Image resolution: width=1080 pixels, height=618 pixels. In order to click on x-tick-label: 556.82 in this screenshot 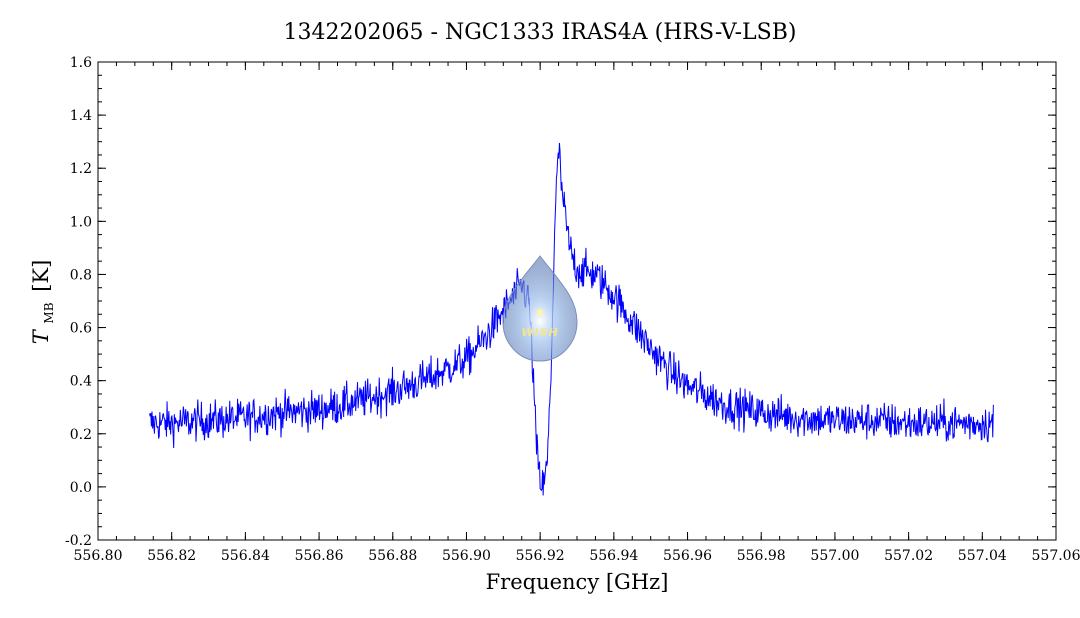, I will do `click(171, 556)`.